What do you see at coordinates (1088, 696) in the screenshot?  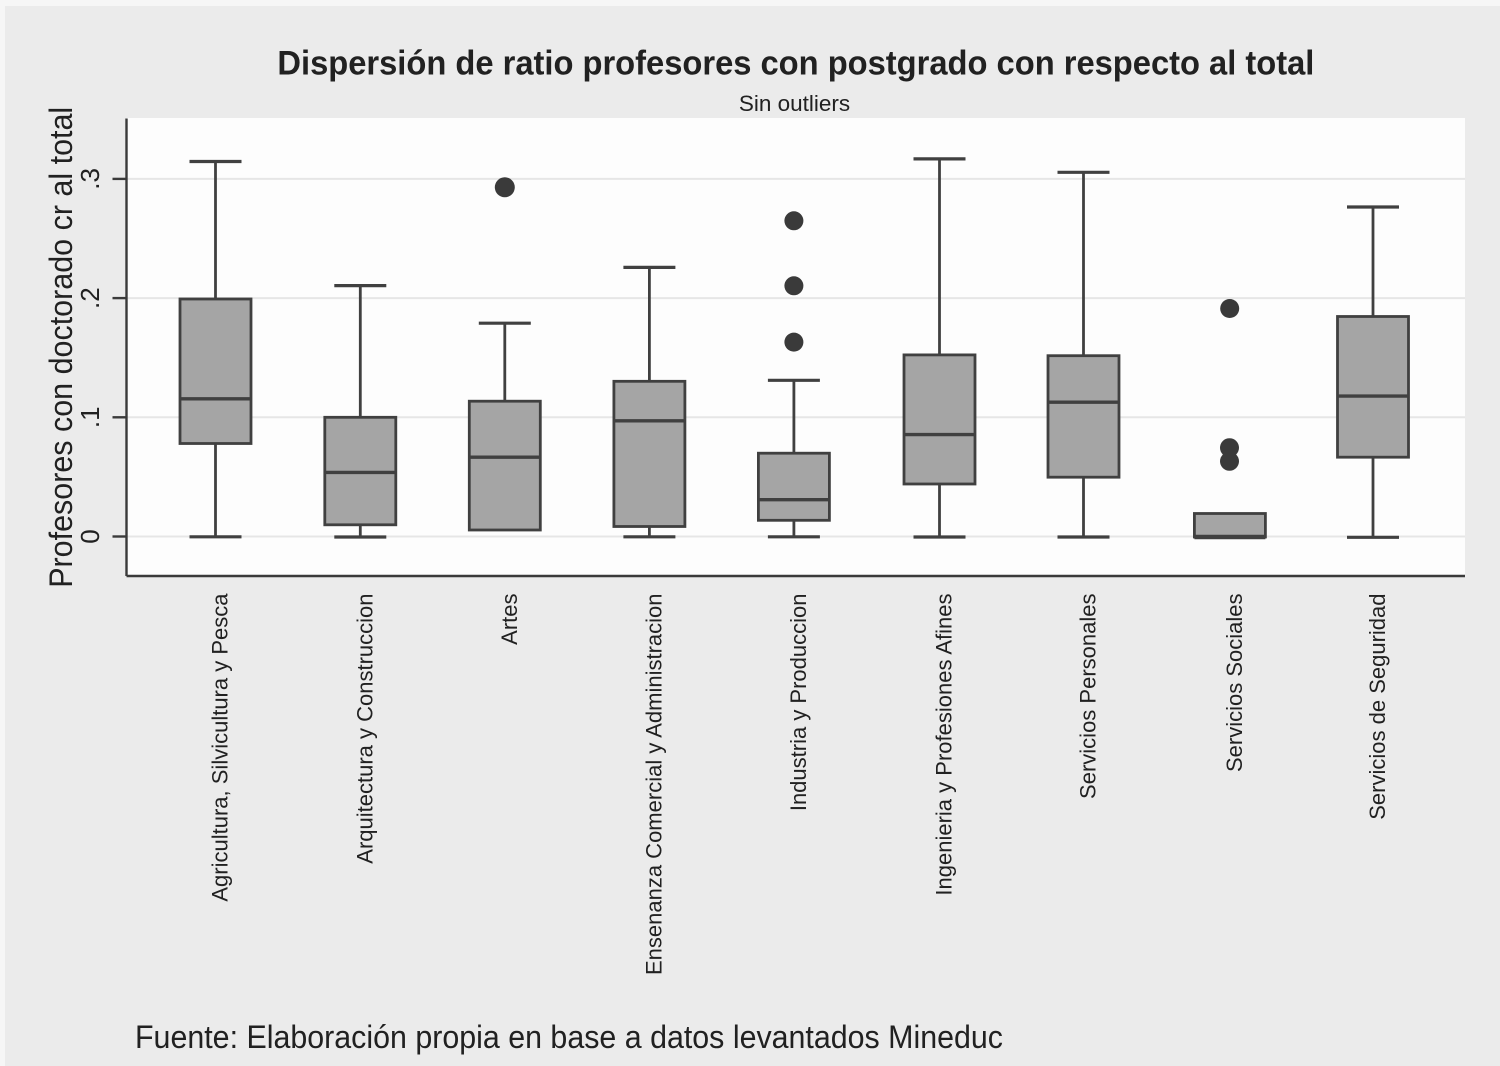 I see `svg-text: Servicios Personales` at bounding box center [1088, 696].